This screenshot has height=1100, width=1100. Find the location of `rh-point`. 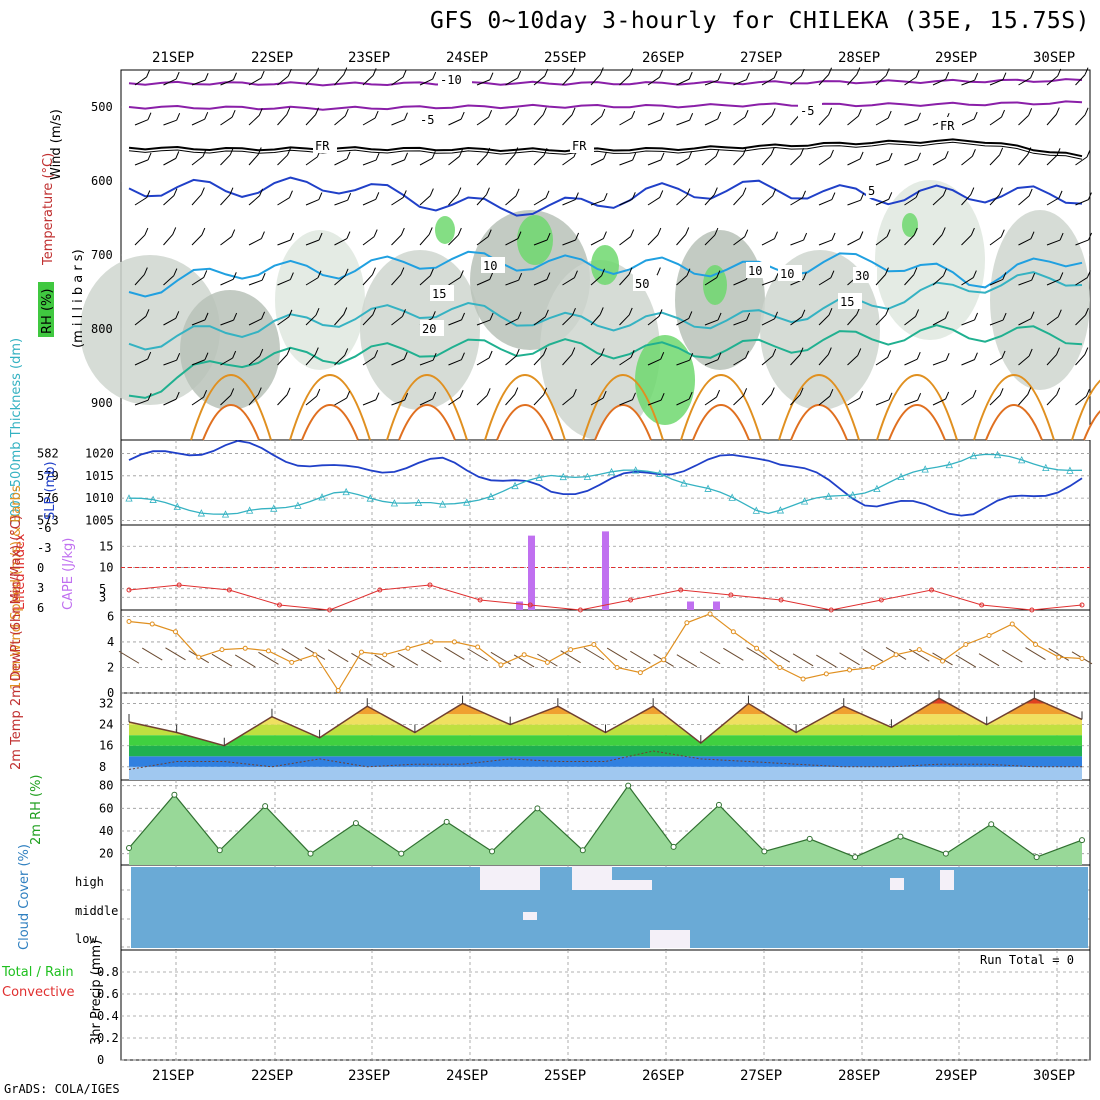

rh-point is located at coordinates (1082, 840).